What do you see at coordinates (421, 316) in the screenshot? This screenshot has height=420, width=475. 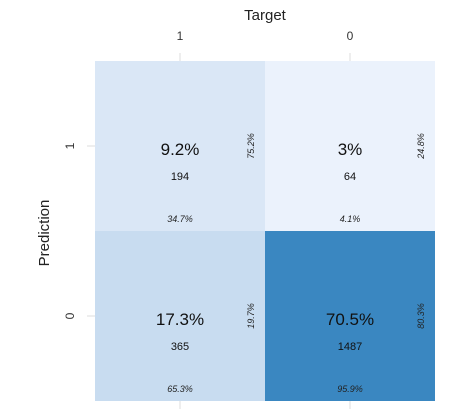 I see `cell-row-percentage: 80.3%` at bounding box center [421, 316].